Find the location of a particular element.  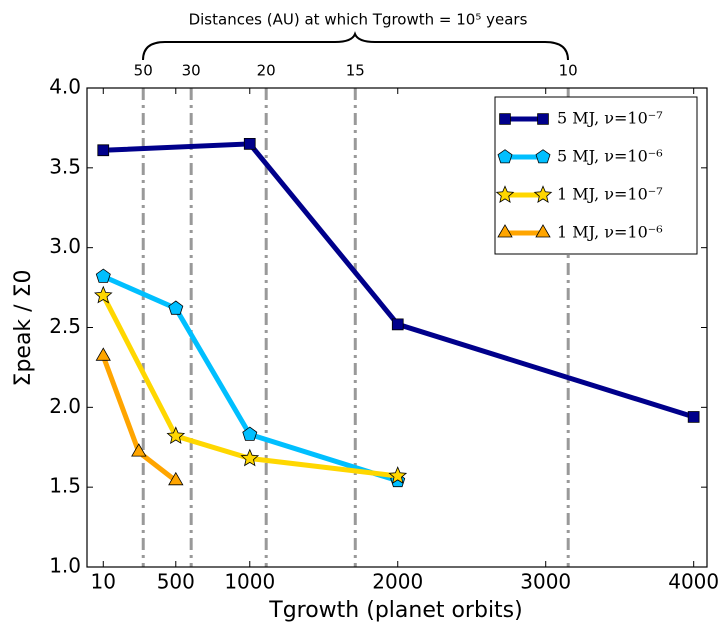

y-tick-label: 3.0 is located at coordinates (65, 246).